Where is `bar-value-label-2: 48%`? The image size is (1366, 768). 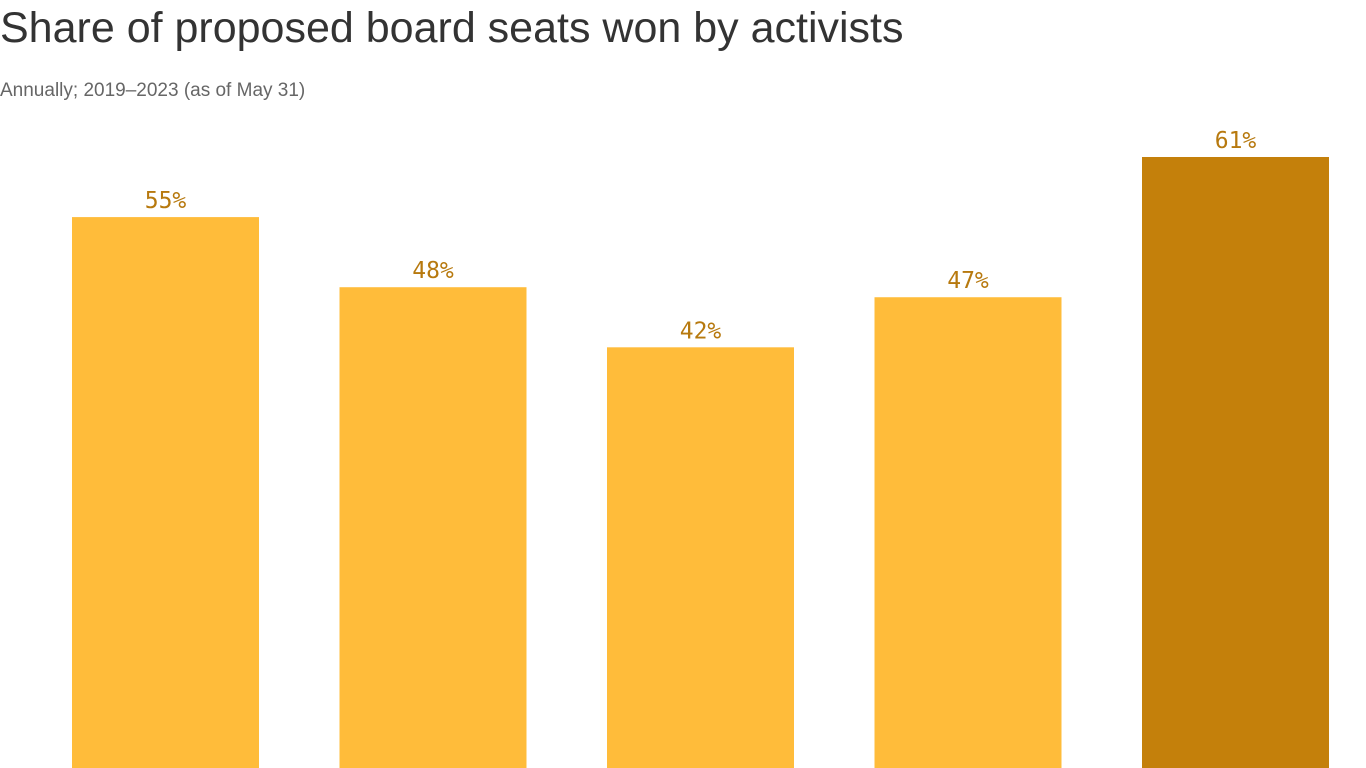 bar-value-label-2: 48% is located at coordinates (433, 271).